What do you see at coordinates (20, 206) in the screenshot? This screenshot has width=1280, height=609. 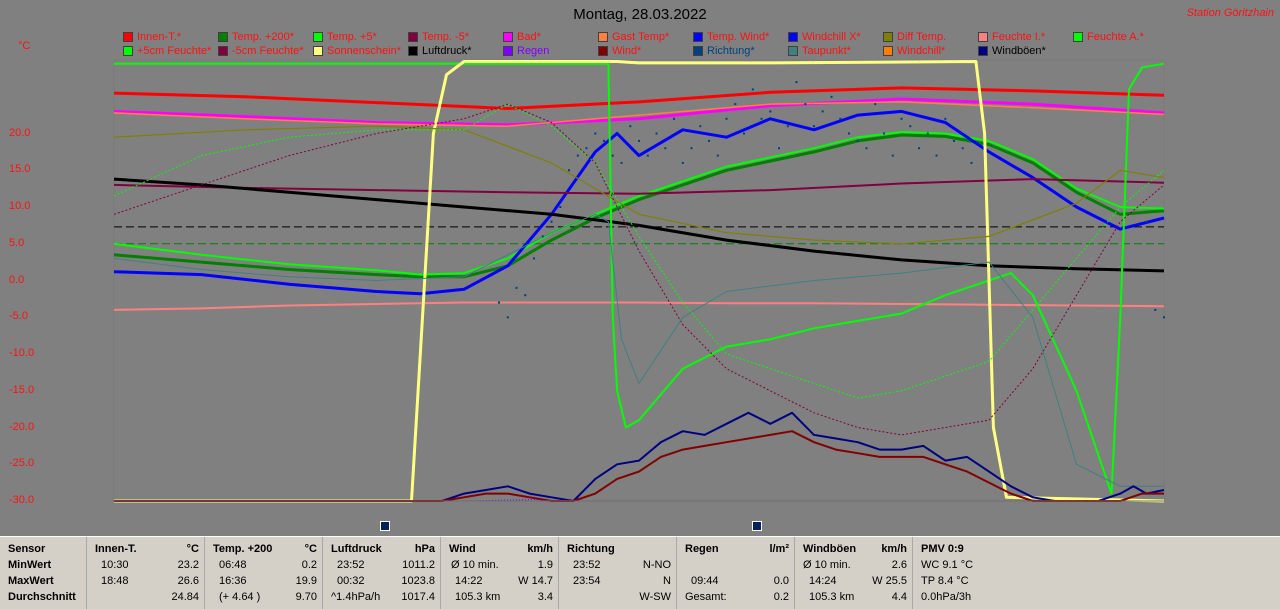 I see `y-tick-label: 10.0` at bounding box center [20, 206].